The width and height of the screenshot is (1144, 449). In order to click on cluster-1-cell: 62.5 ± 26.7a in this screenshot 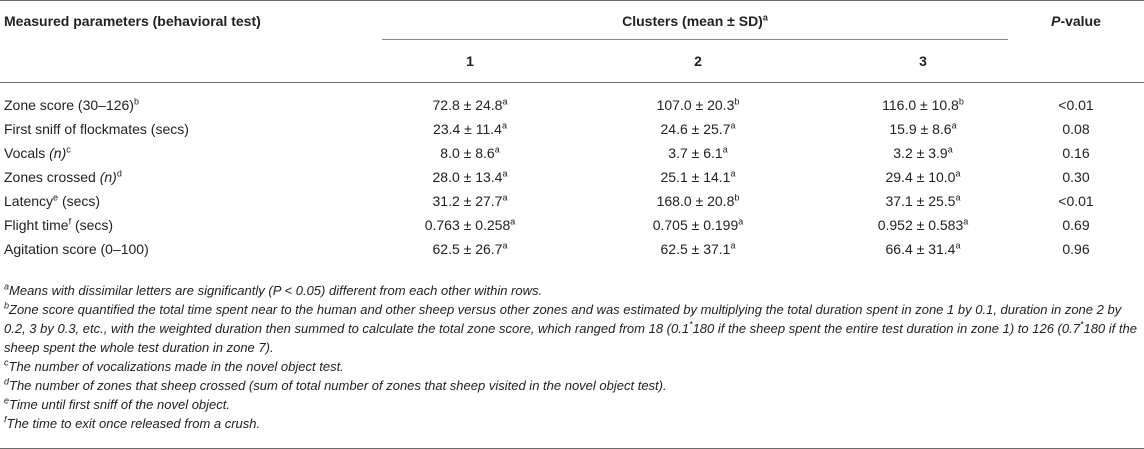, I will do `click(470, 248)`.